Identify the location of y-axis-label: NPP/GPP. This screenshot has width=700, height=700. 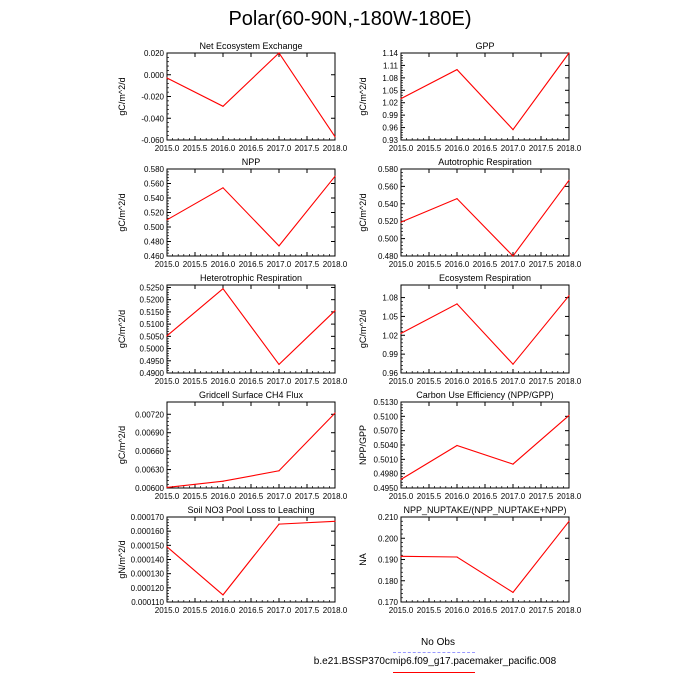
(363, 445).